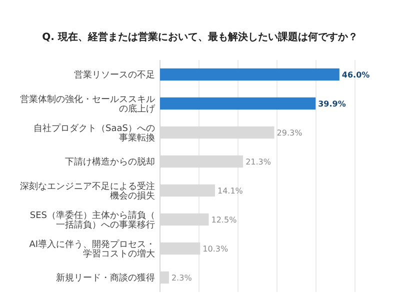  Describe the element at coordinates (94, 133) in the screenshot. I see `y-tick-label: 自社プロダクト（SaaS）への事業転換` at that location.